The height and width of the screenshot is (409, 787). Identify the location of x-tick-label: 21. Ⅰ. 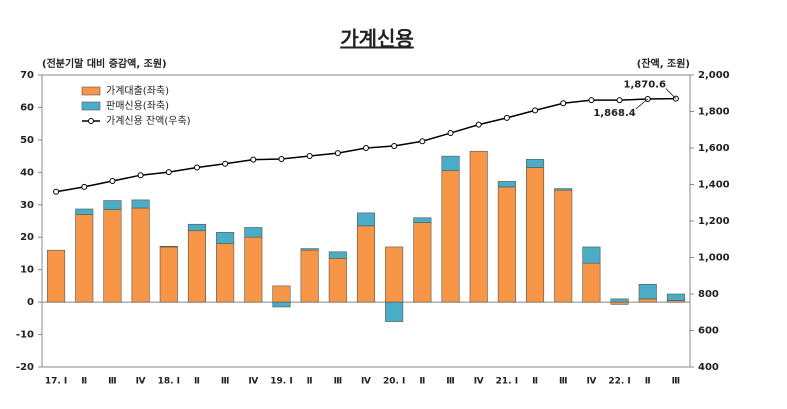
(507, 382).